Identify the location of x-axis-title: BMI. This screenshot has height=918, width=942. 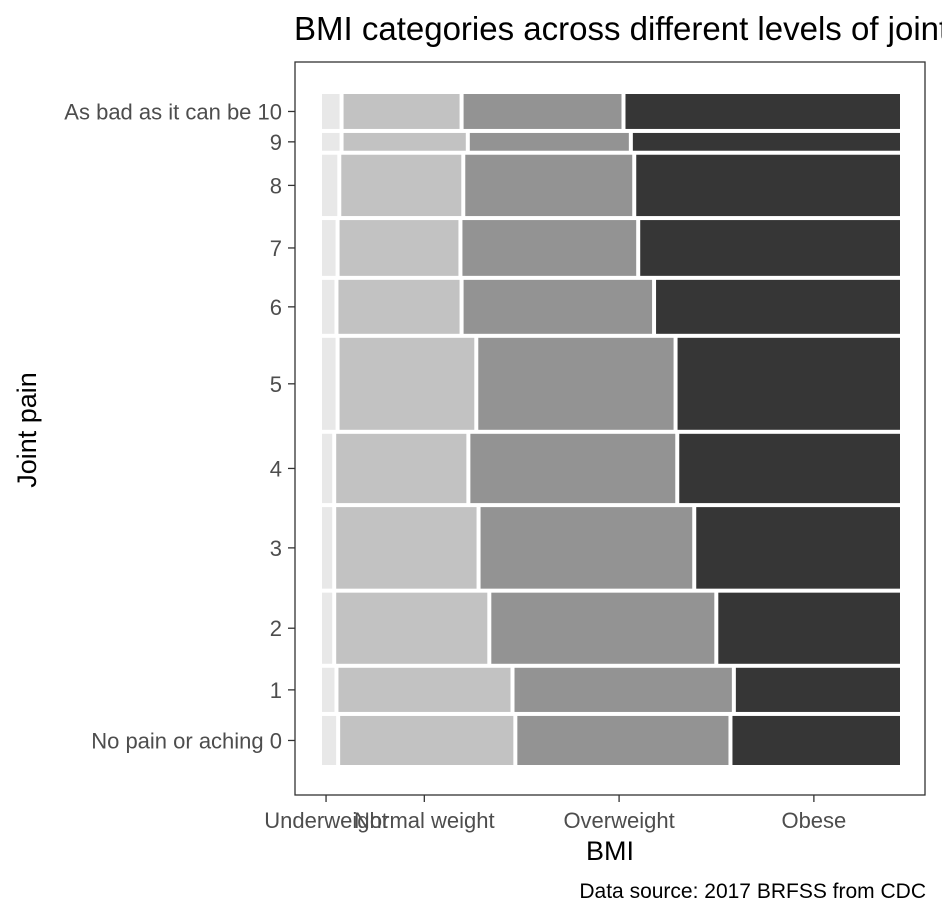
(610, 851).